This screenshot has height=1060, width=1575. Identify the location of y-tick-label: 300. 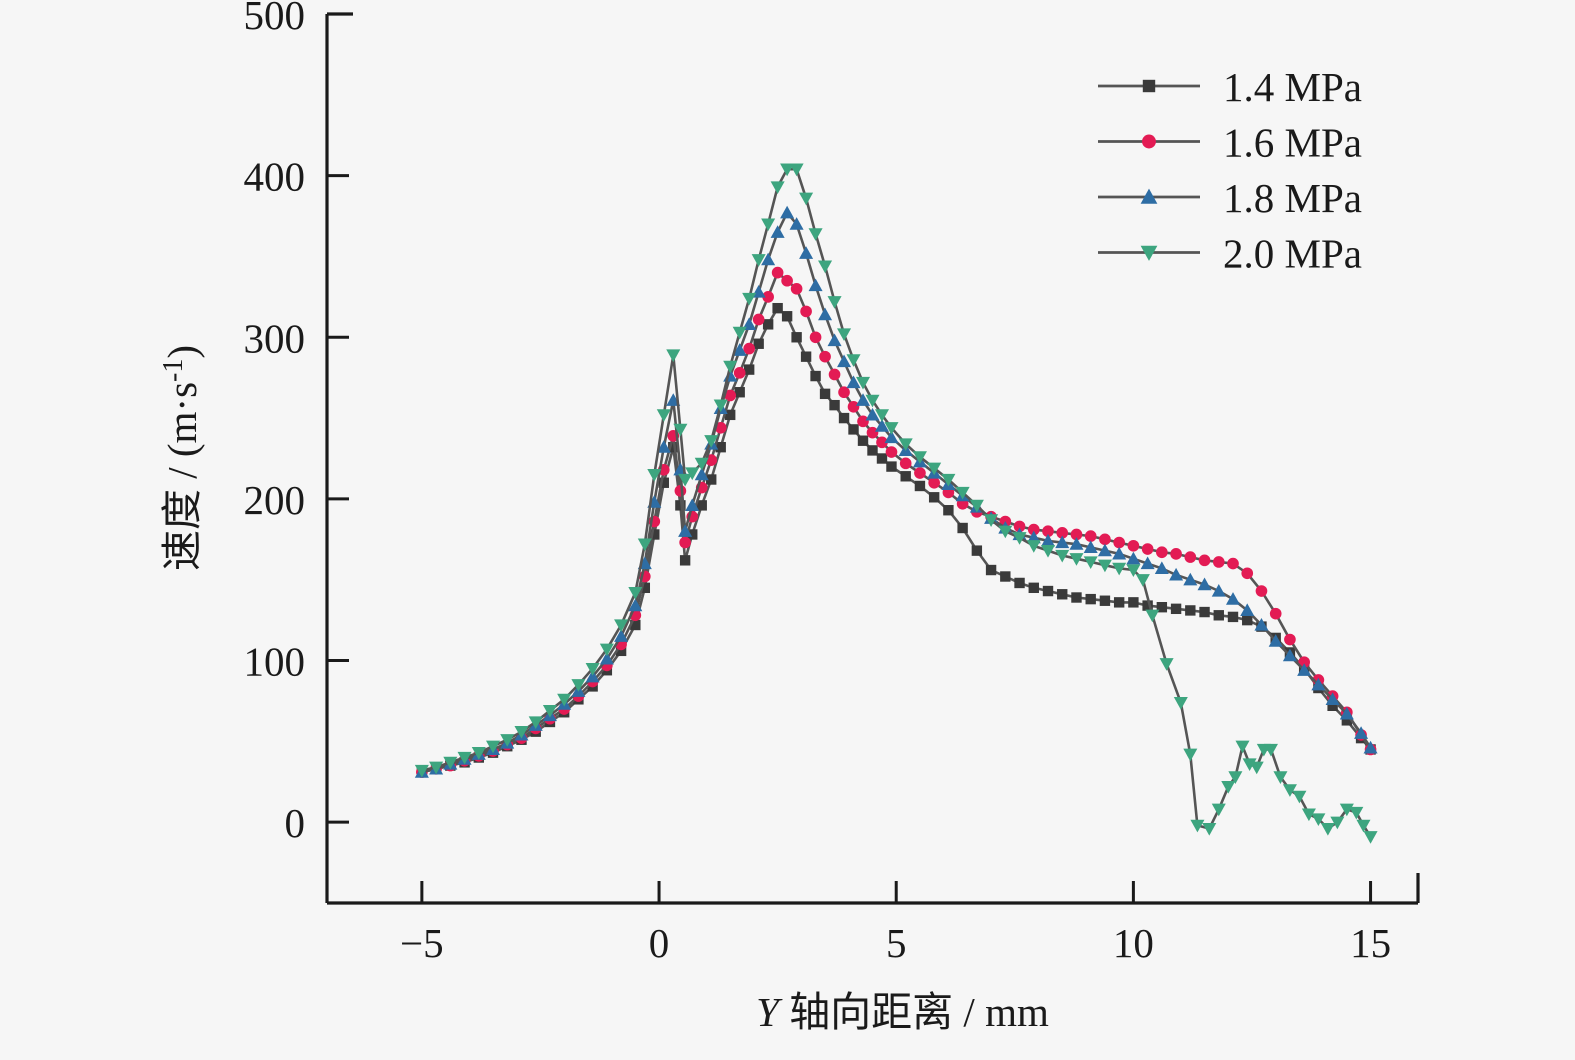
(275, 338).